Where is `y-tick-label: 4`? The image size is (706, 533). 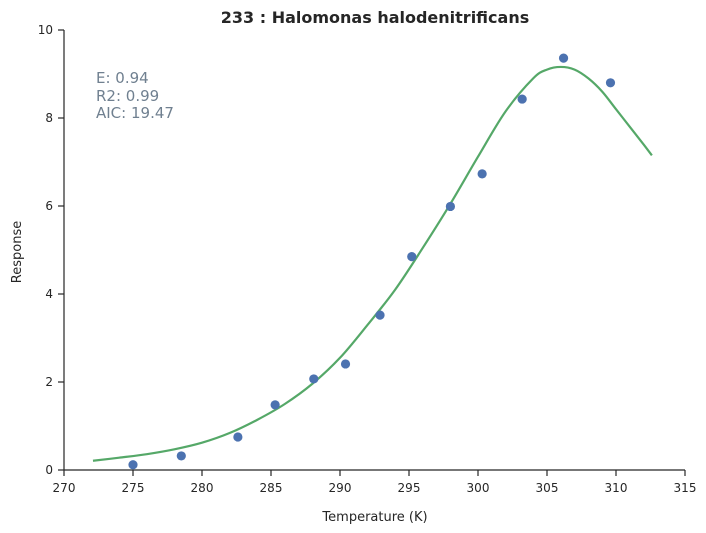
y-tick-label: 4 is located at coordinates (49, 294).